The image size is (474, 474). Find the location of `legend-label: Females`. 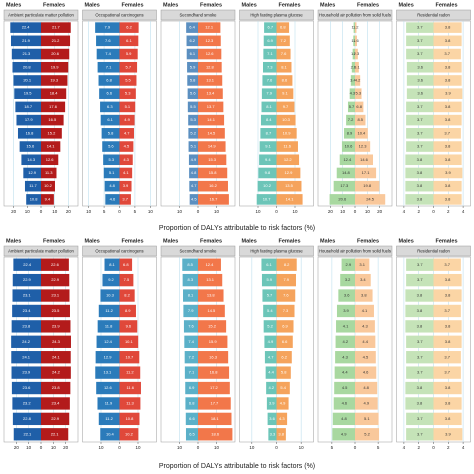

legend-label: Females is located at coordinates (133, 241).